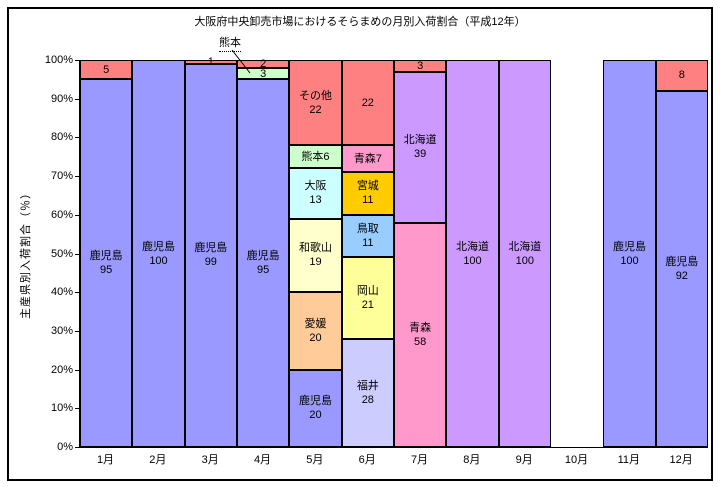 Image resolution: width=720 pixels, height=487 pixels. I want to click on segment-label: 8, so click(681, 75).